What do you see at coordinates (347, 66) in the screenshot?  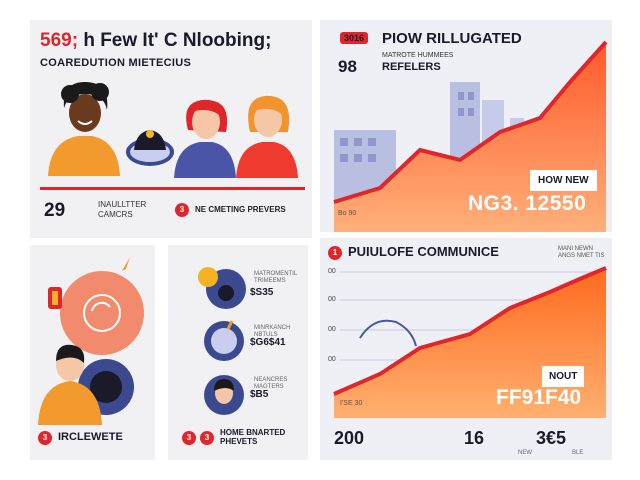 I see `panel-number: 98` at bounding box center [347, 66].